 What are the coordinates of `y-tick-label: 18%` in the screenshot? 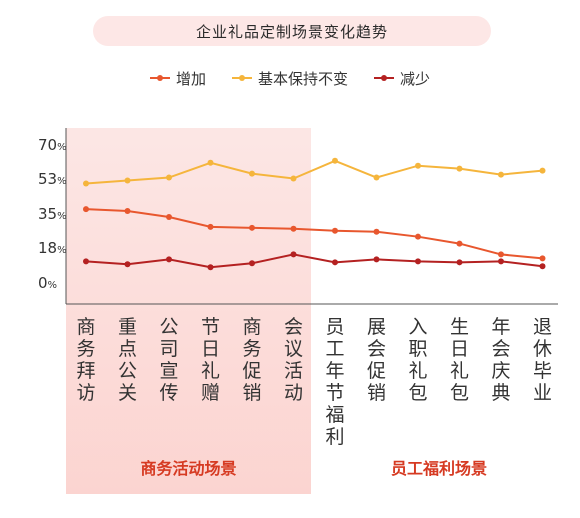 It's located at (52, 248).